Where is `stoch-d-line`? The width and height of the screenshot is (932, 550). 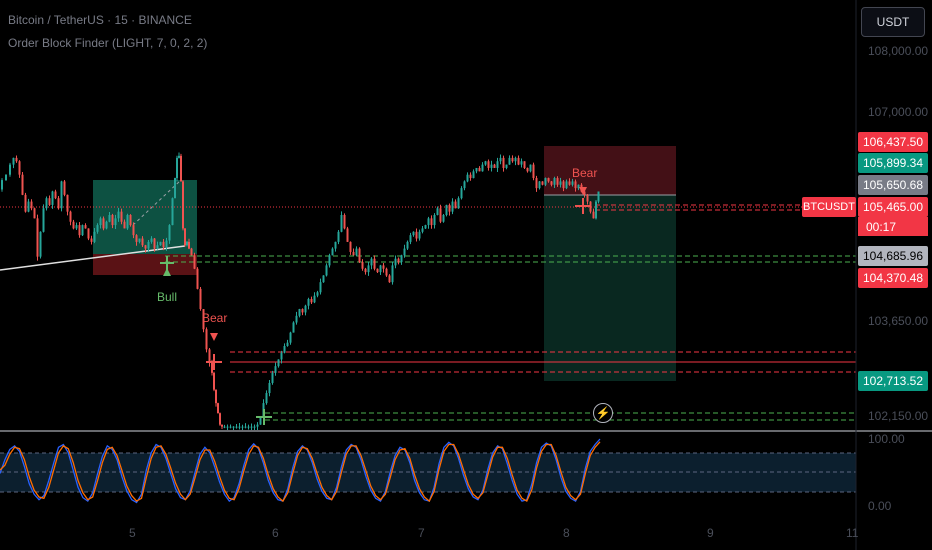
stoch-d-line is located at coordinates (300, 472).